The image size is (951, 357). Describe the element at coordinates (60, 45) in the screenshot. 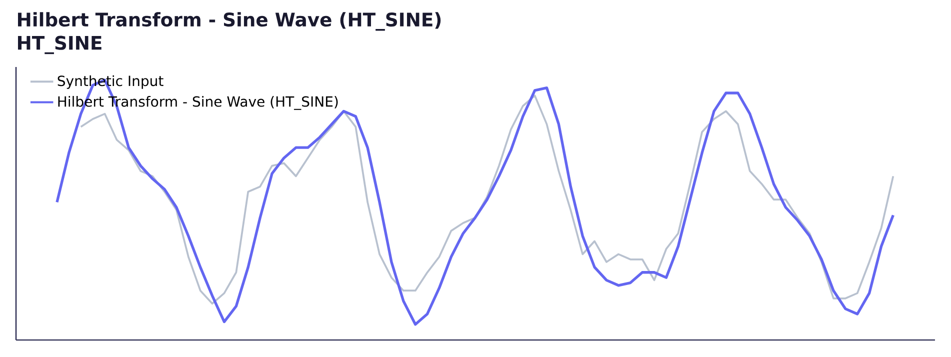

I see `chart-subtitle: HT_SINE` at that location.